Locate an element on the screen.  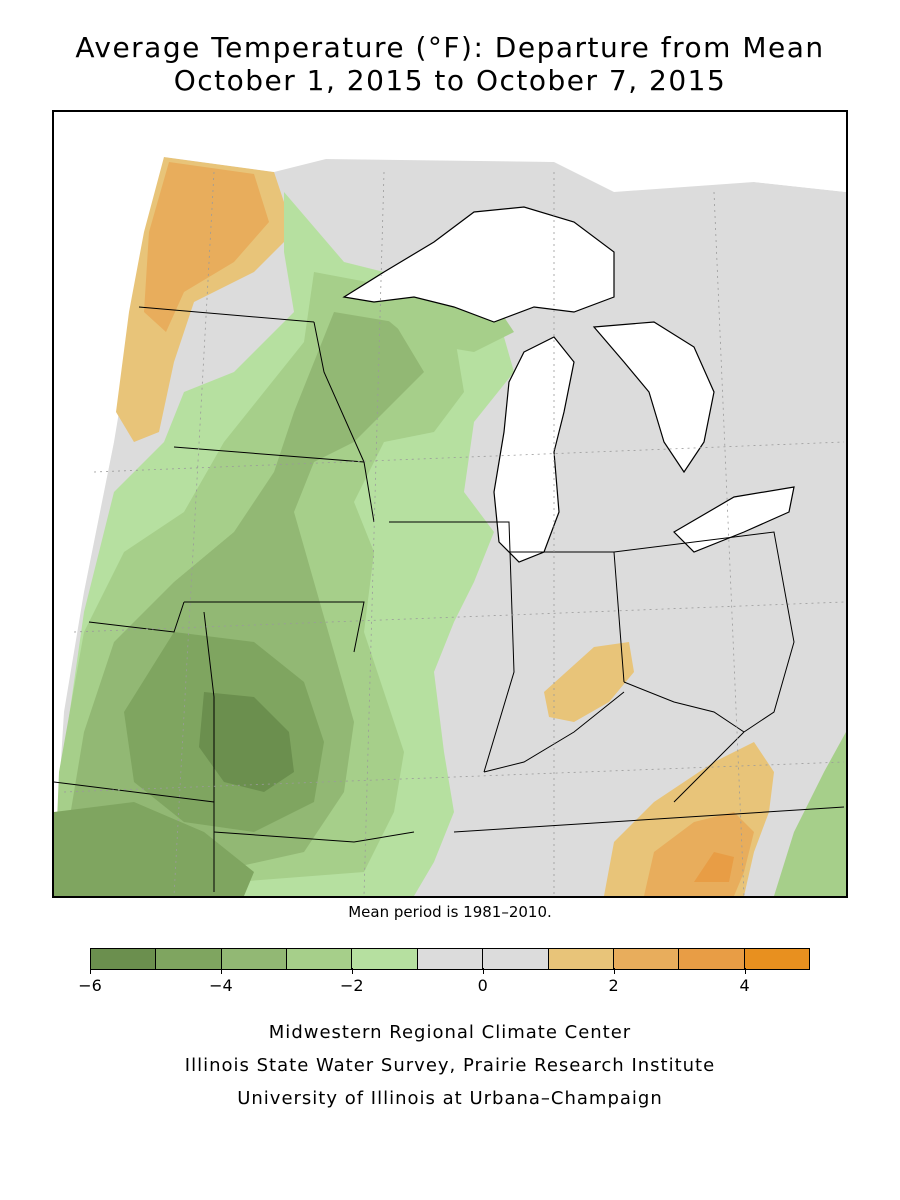
legend-tick-label: −6 is located at coordinates (90, 985).